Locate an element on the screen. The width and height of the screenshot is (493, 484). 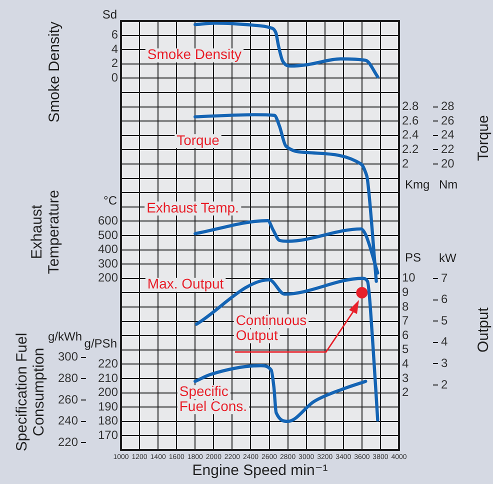
y2-tick-label: 220 is located at coordinates (68, 441).